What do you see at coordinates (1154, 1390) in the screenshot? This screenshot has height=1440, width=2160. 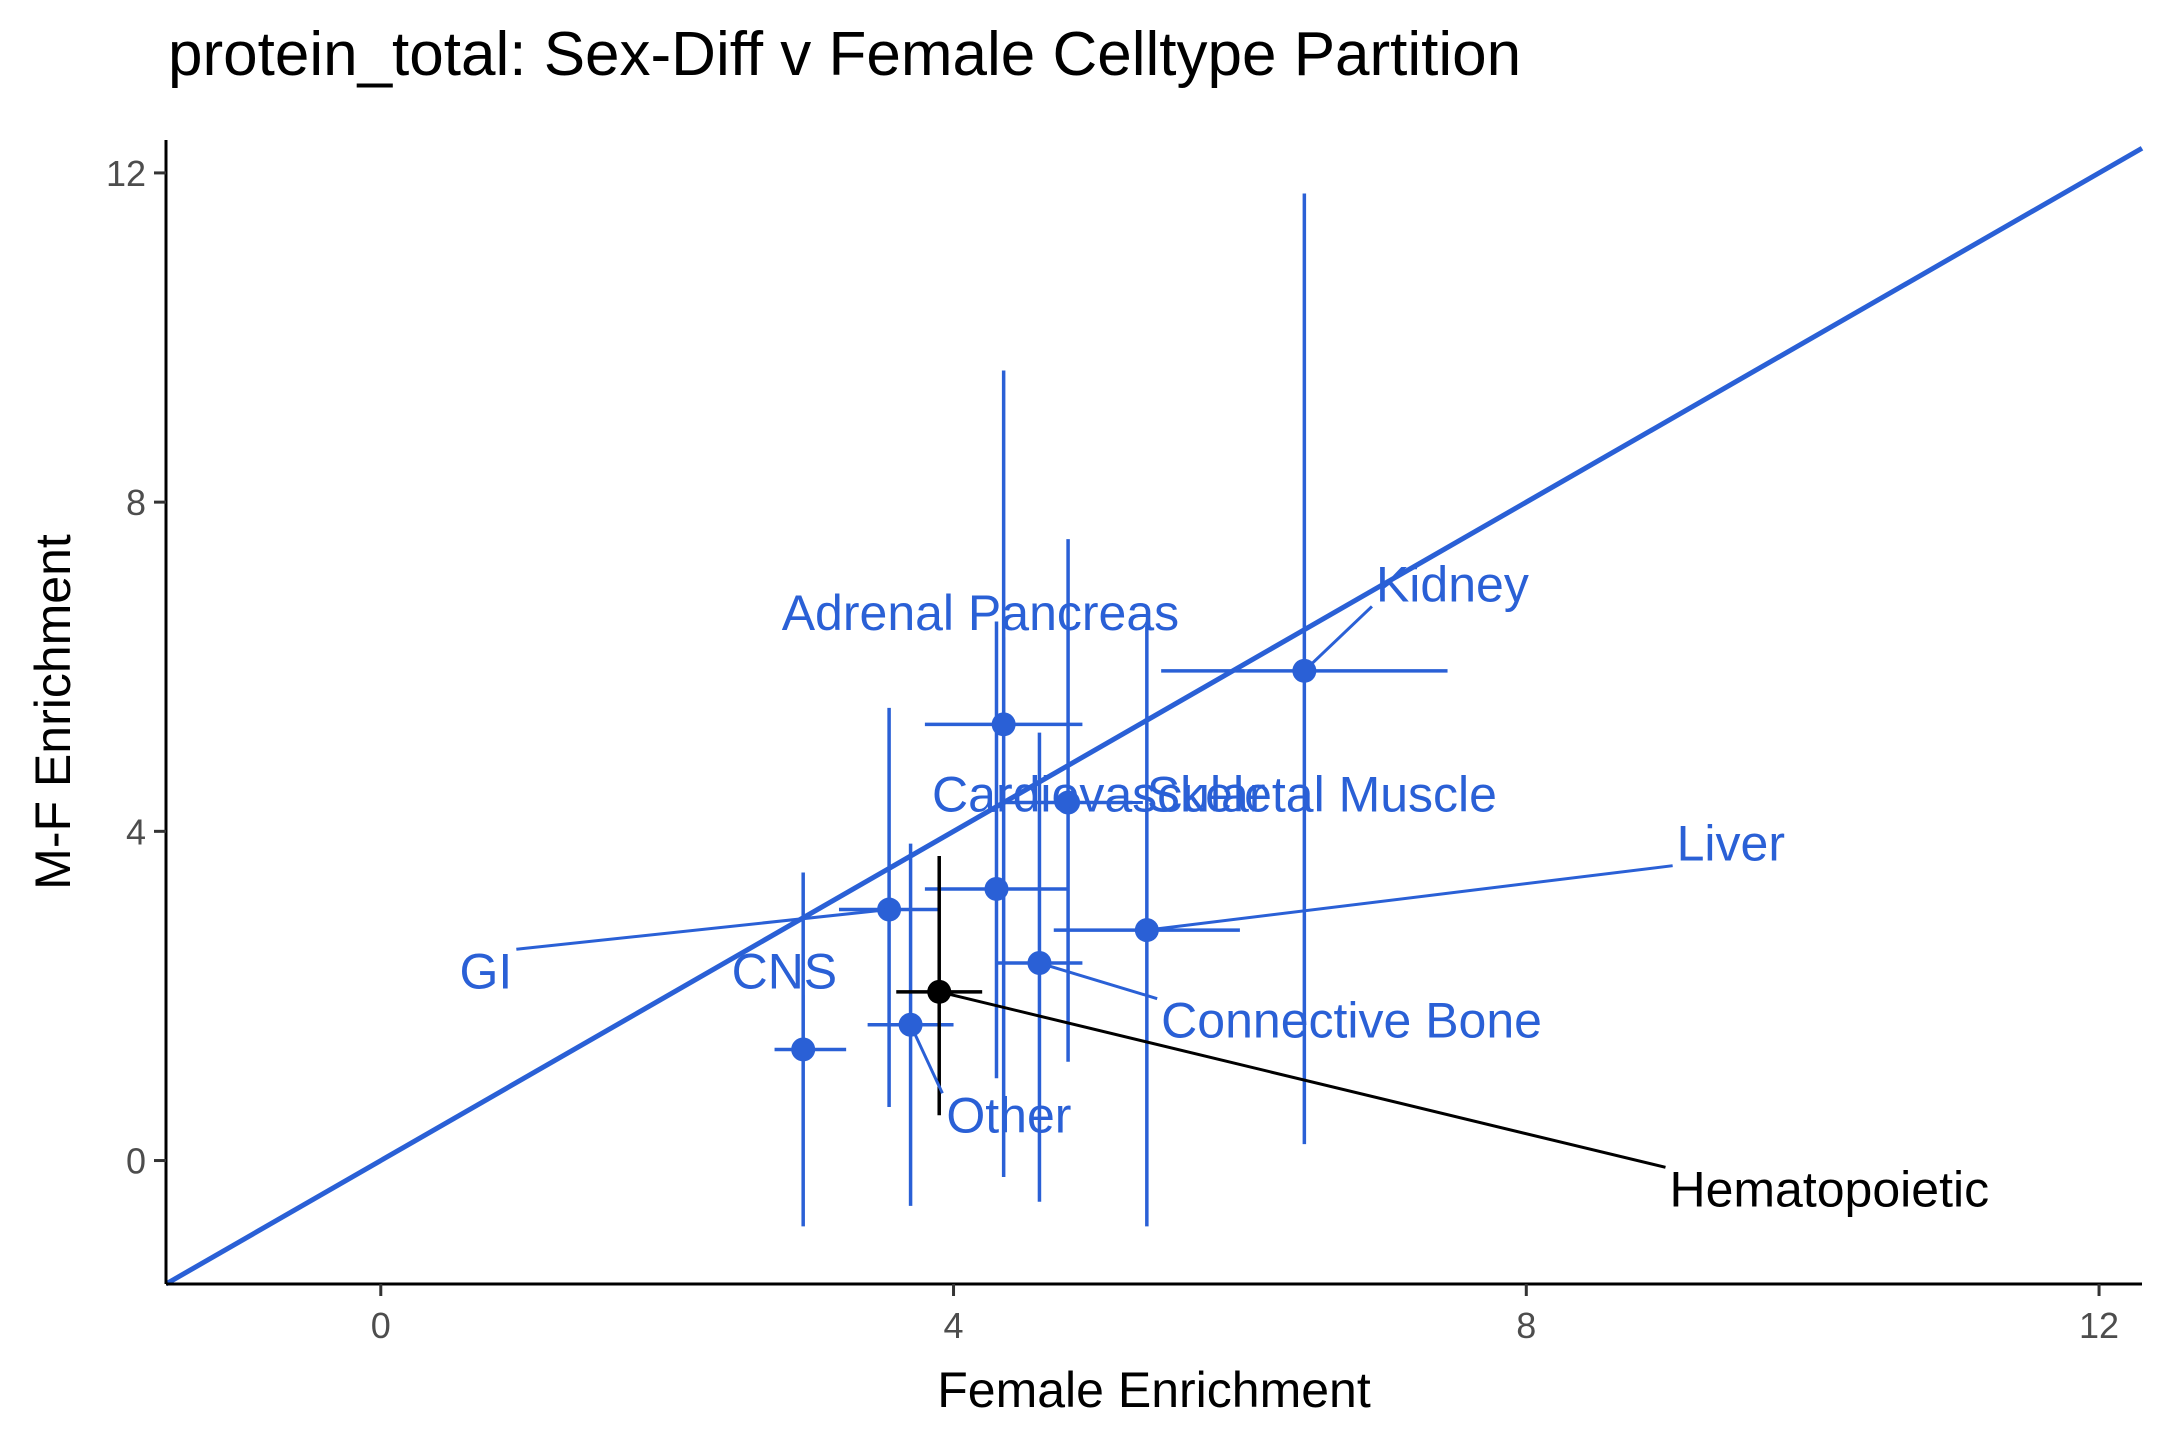 I see `x-axis-title: Female Enrichment` at bounding box center [1154, 1390].